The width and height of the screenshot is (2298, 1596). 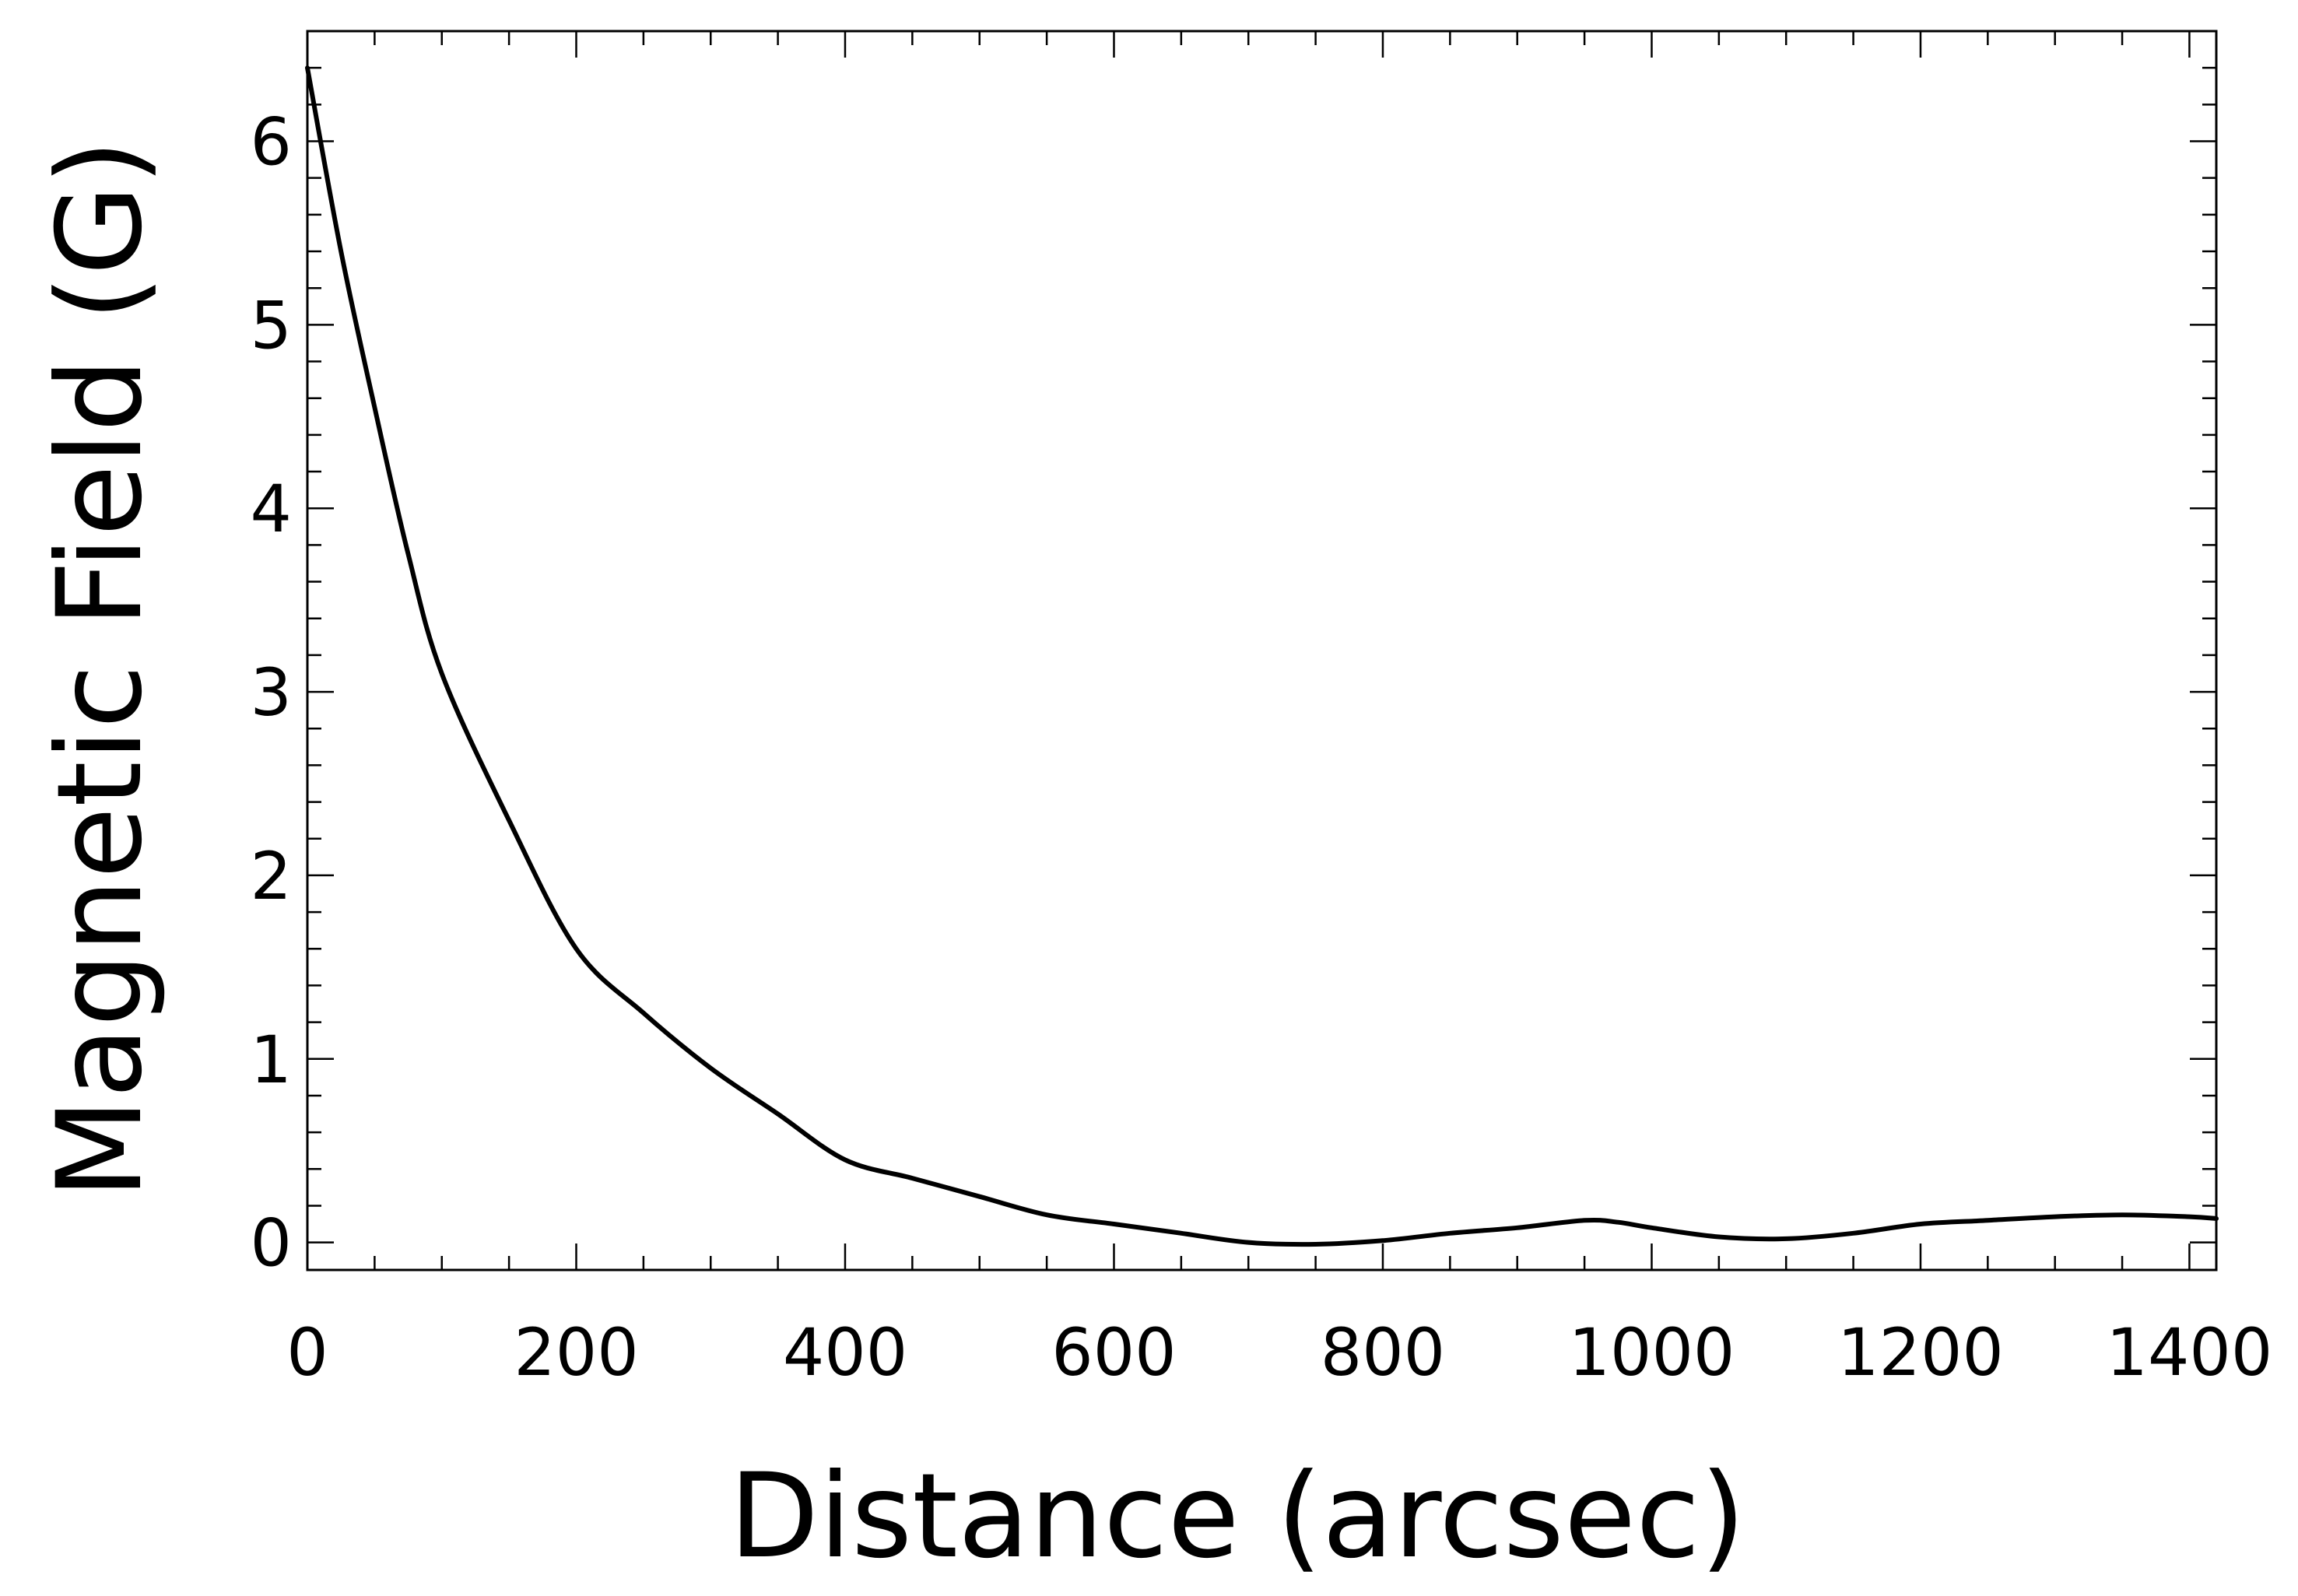 I want to click on x-tick-label: 1200, so click(x=1920, y=1353).